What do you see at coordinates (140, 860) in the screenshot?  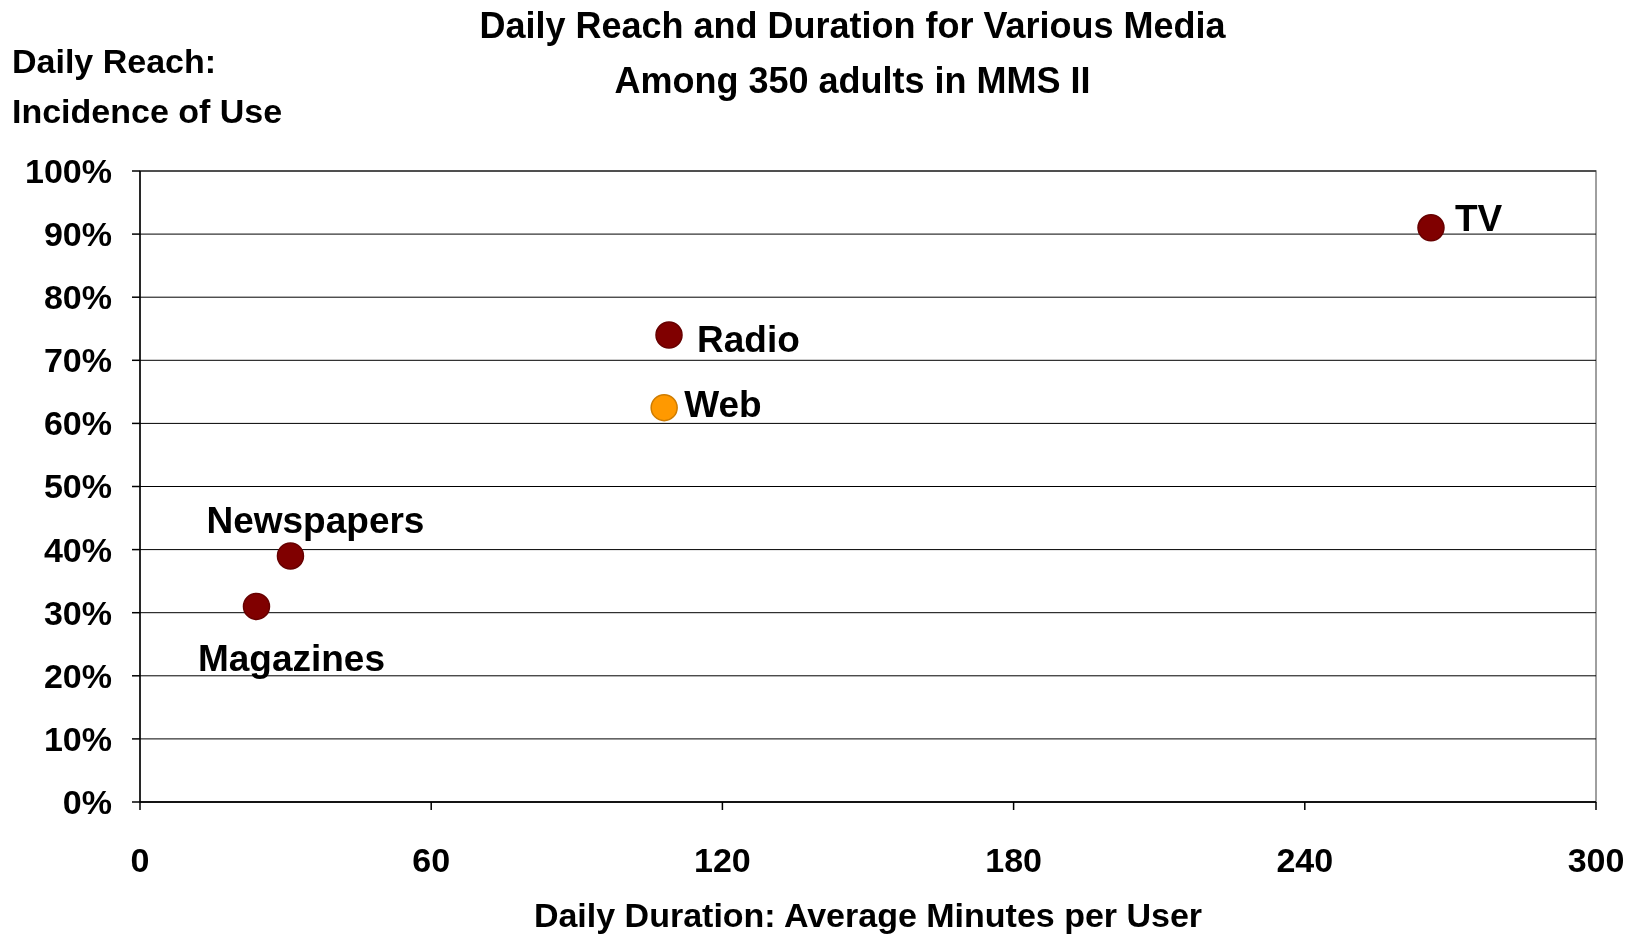 I see `x-tick-label: 0` at bounding box center [140, 860].